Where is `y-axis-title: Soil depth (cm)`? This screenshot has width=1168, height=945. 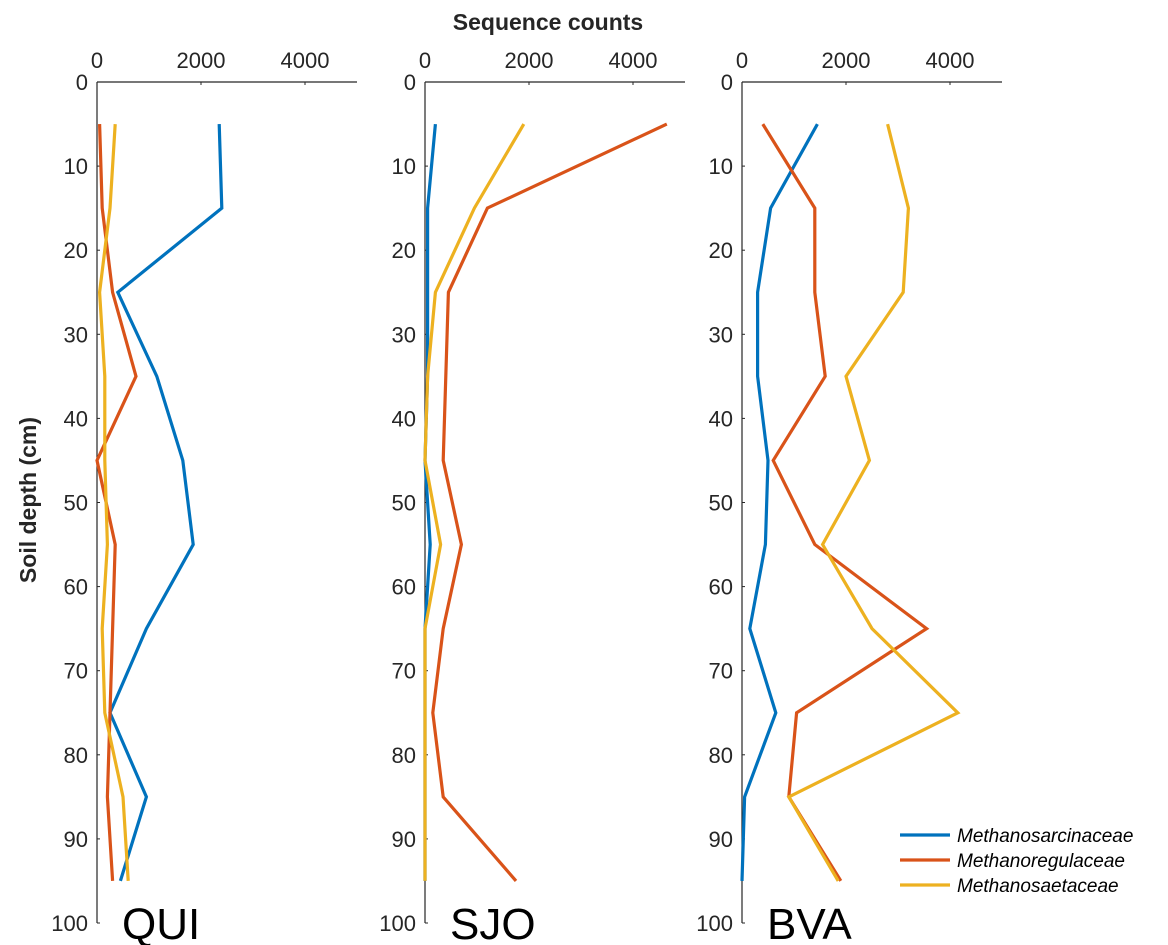 y-axis-title: Soil depth (cm) is located at coordinates (28, 500).